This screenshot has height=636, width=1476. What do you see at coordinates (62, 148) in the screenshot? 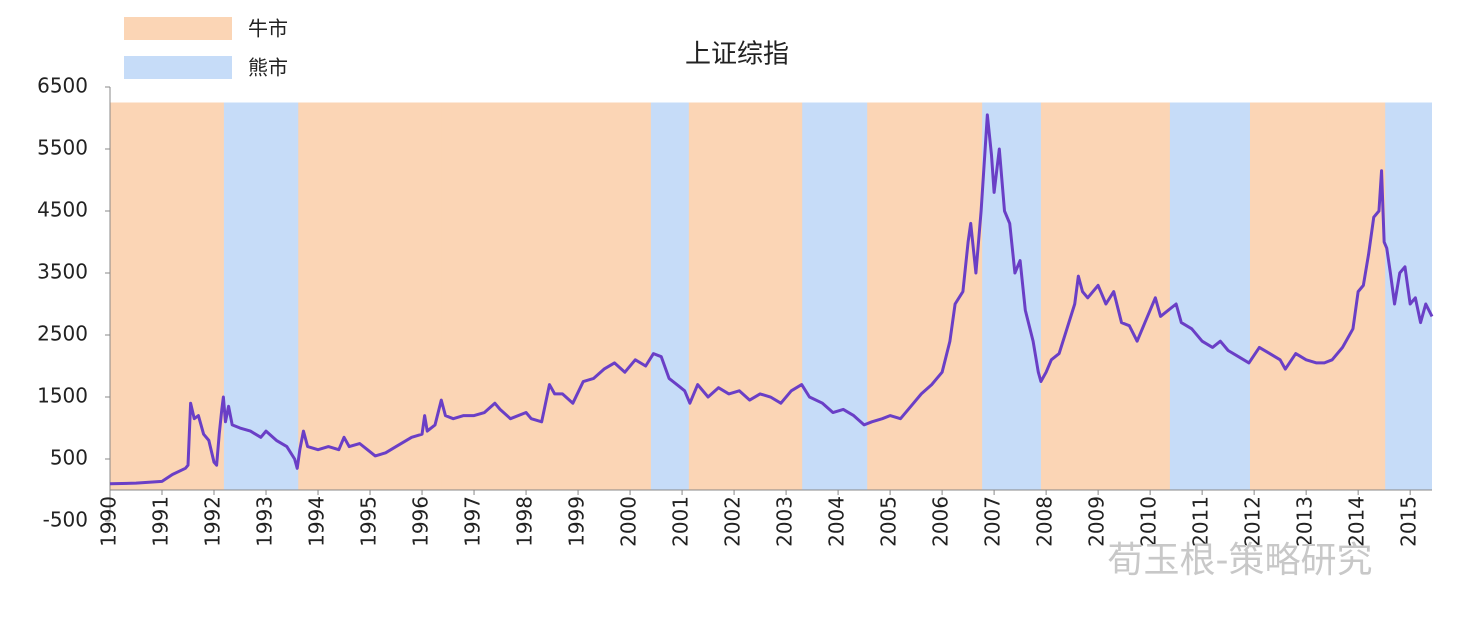
I see `y-tick-label: 5500` at bounding box center [62, 148].